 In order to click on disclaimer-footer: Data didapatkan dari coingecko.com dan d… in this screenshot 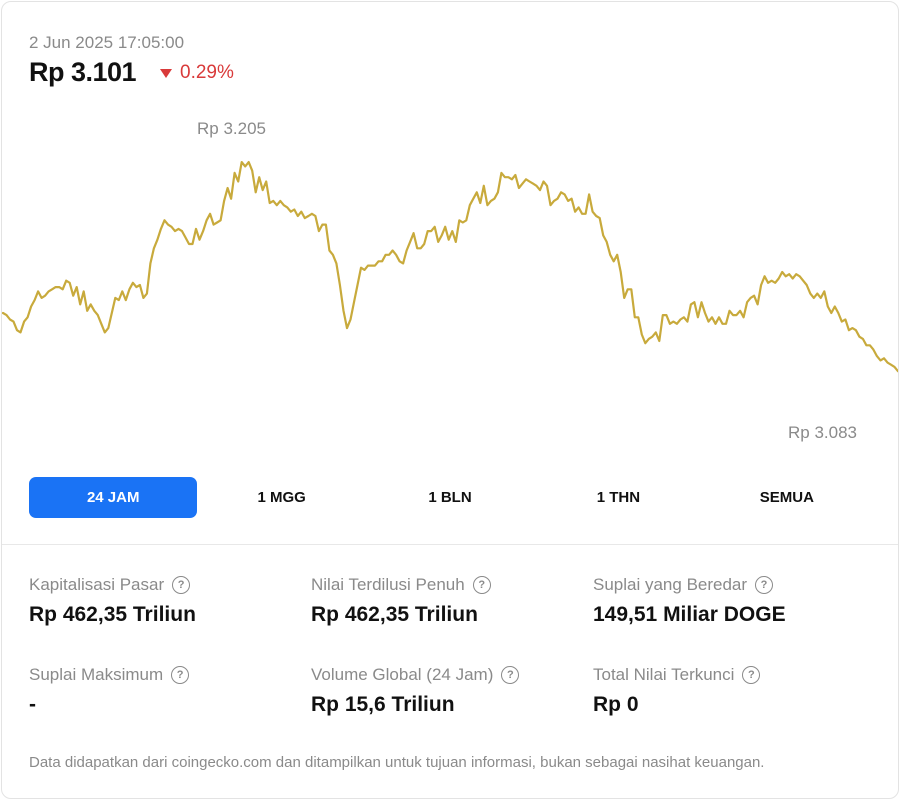, I will do `click(397, 762)`.